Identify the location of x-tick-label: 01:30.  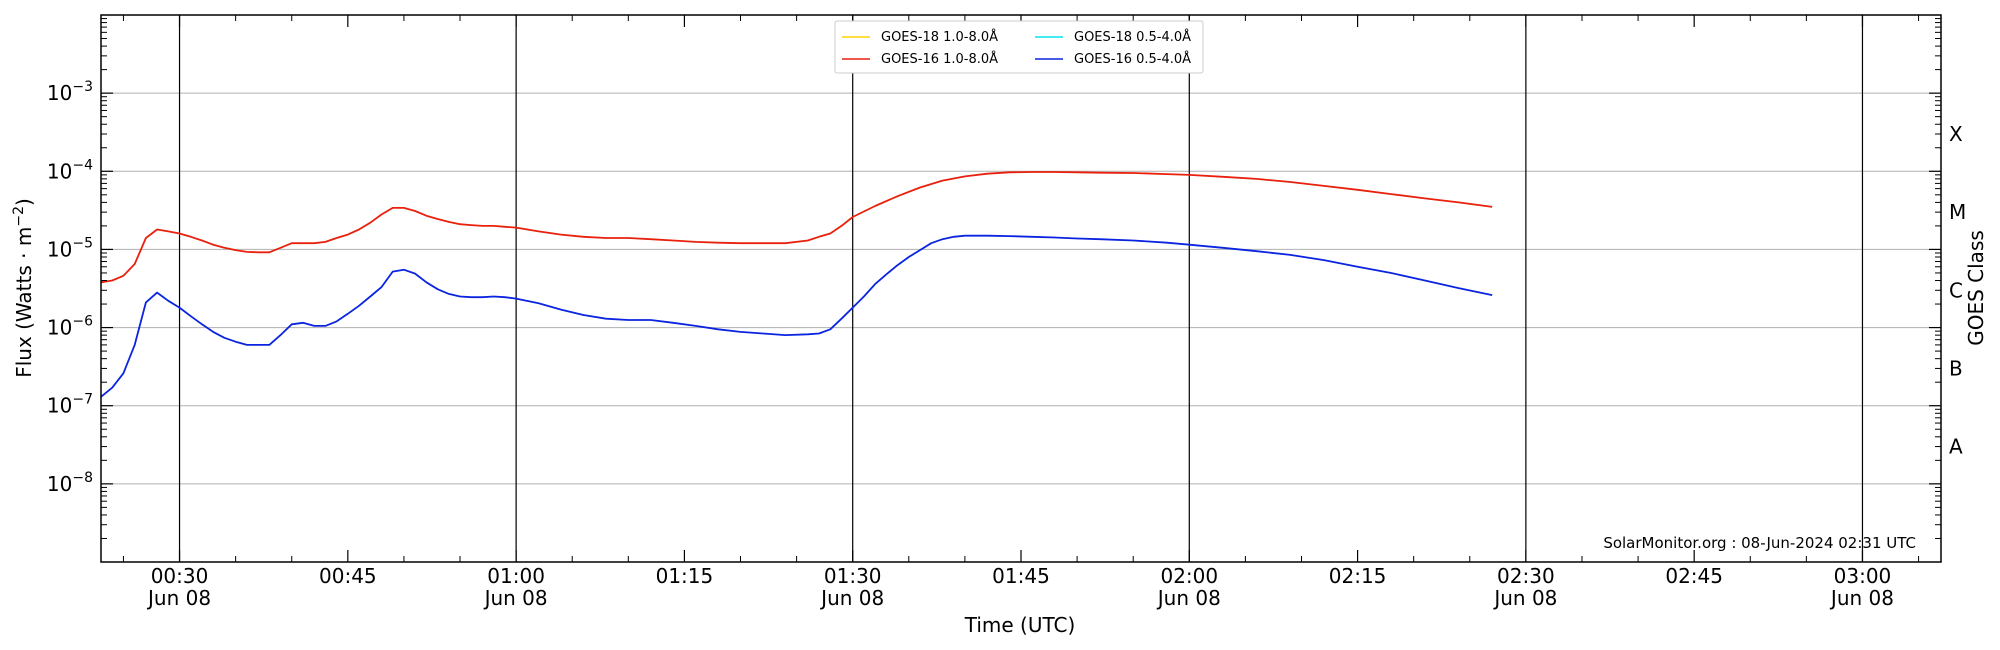
(853, 576).